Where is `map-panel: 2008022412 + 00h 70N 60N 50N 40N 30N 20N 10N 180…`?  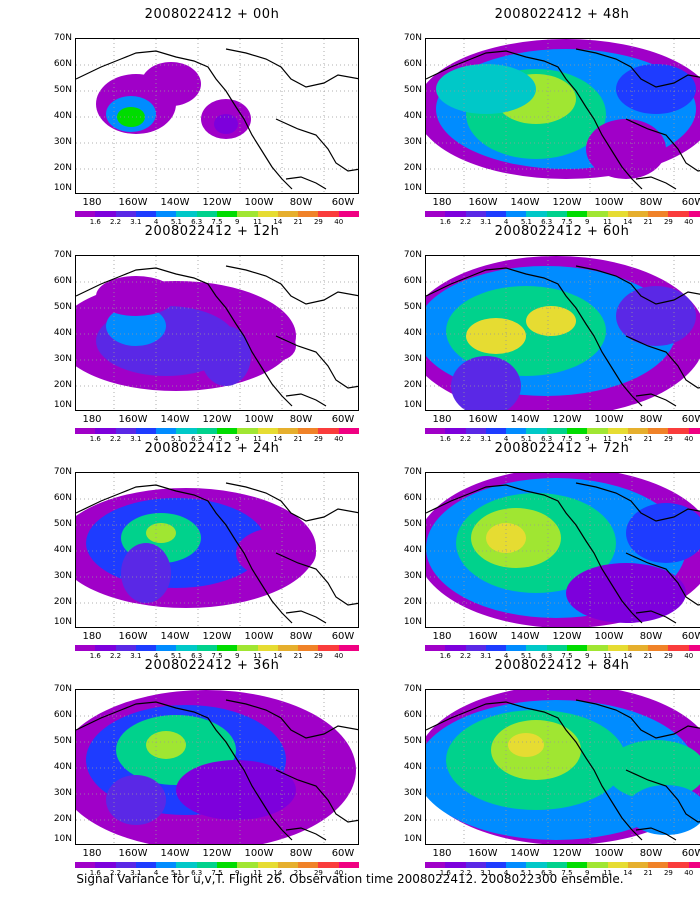 map-panel: 2008022412 + 00h 70N 60N 50N 40N 30N 20N 10N 180… is located at coordinates (212, 116).